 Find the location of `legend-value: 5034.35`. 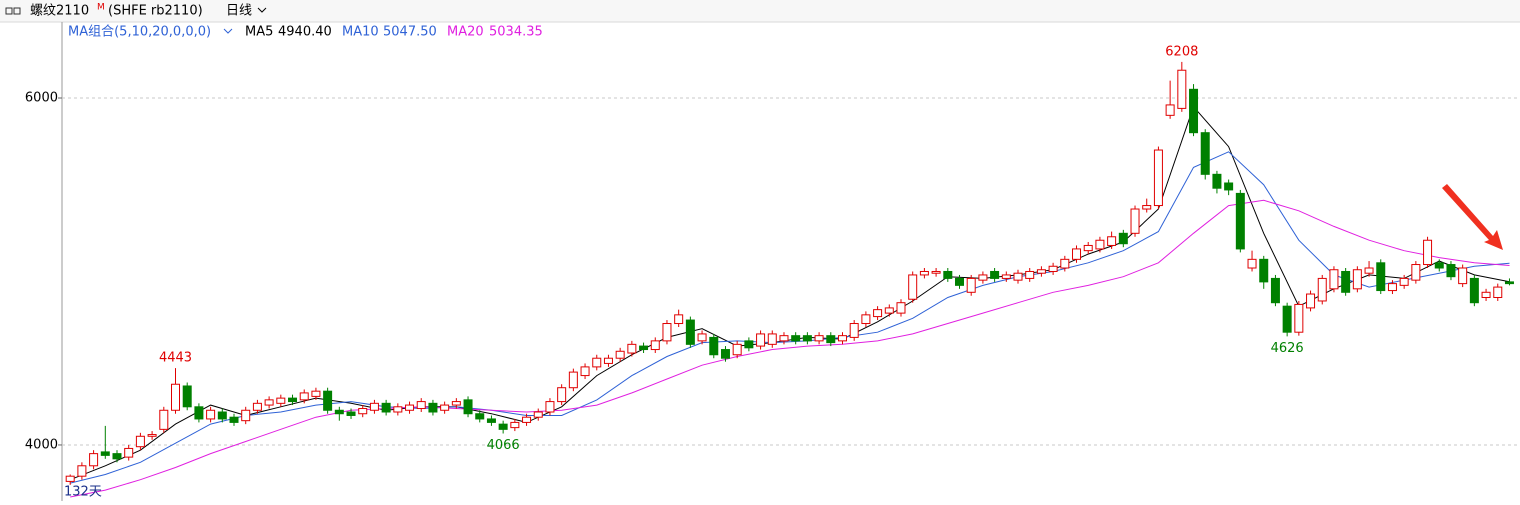

legend-value: 5034.35 is located at coordinates (516, 32).